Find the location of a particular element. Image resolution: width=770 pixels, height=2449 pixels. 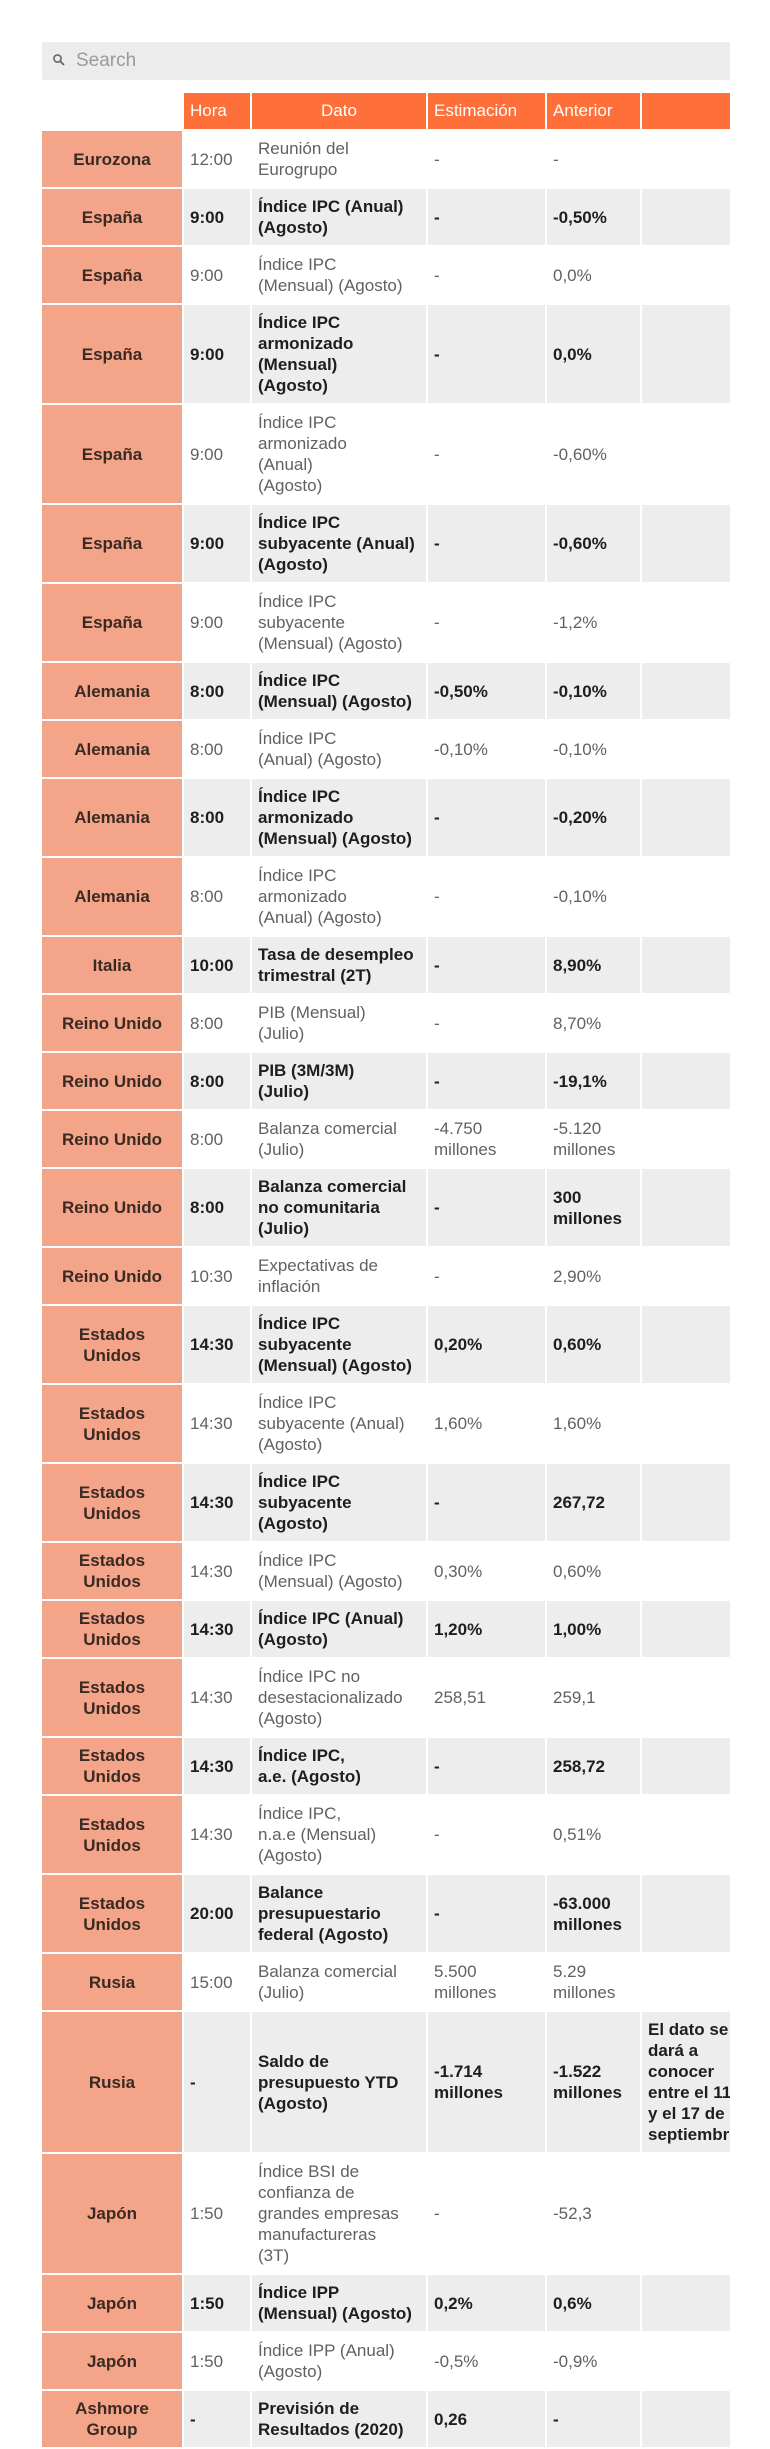

dato-cell-line: Expectativas de is located at coordinates (318, 1265).